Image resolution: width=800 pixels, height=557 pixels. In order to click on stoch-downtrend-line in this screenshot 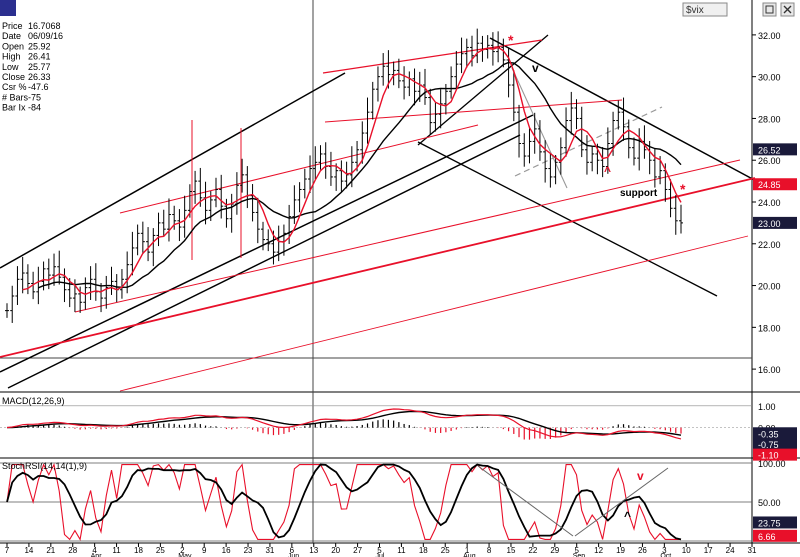, I will do `click(525, 501)`.